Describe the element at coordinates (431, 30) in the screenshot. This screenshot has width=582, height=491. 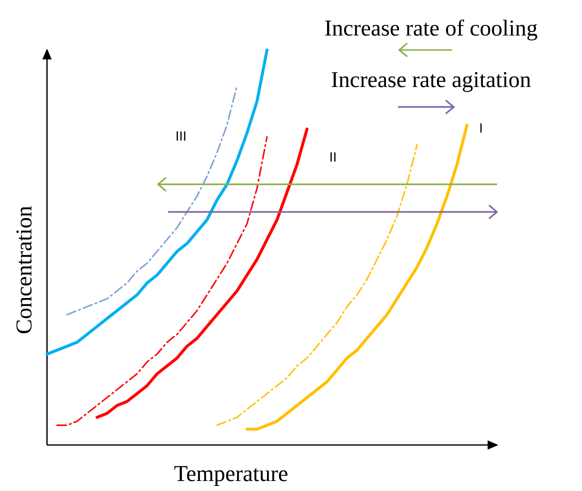
I see `text: Increase rate of cooling` at that location.